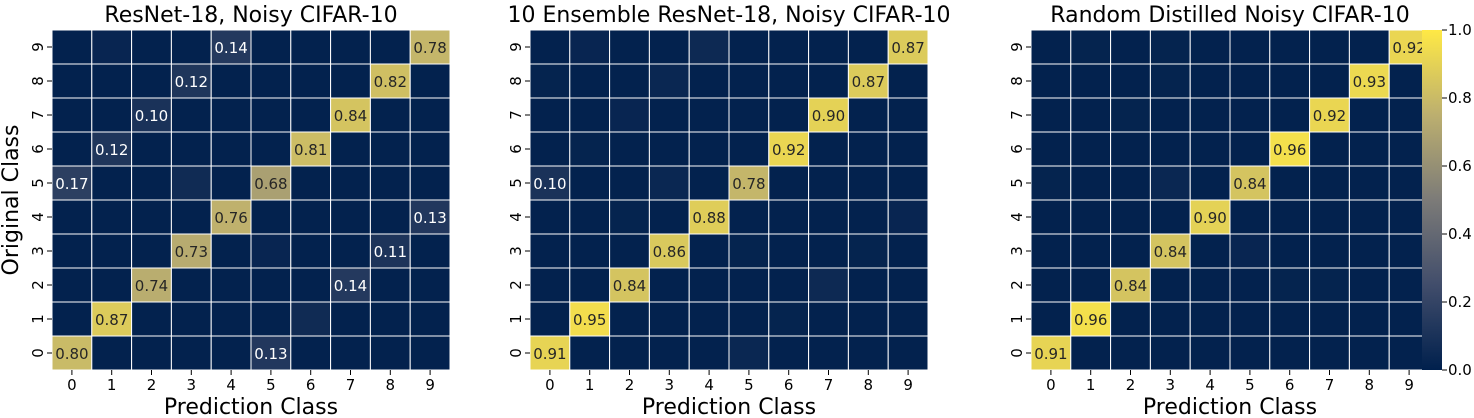  I want to click on heatmap-cell-r9-c0, so click(550, 47).